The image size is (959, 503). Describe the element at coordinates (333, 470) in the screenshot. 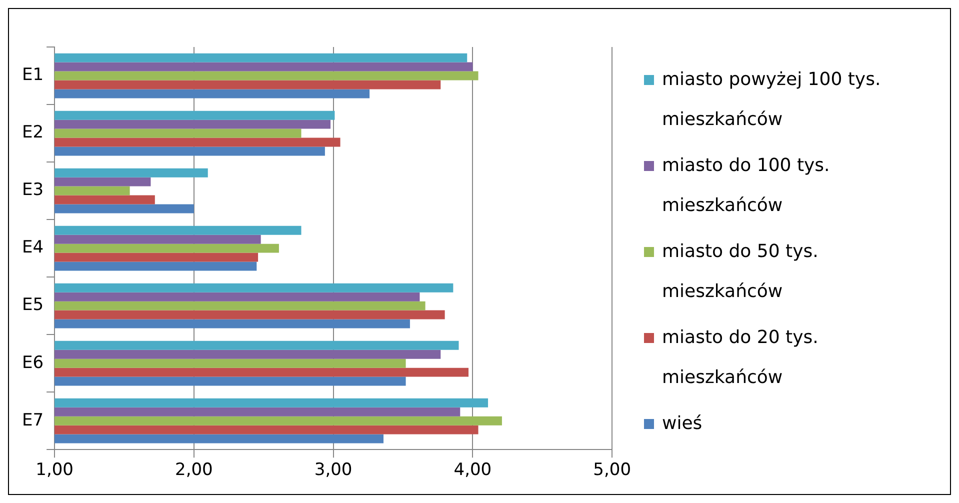

I see `x-tick-label: 3,00` at that location.